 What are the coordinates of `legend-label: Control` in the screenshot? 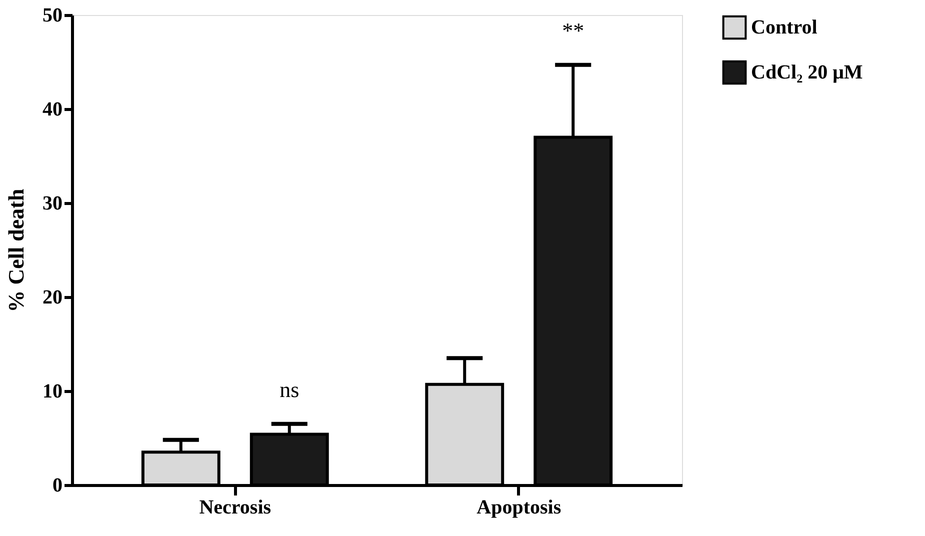 It's located at (784, 27).